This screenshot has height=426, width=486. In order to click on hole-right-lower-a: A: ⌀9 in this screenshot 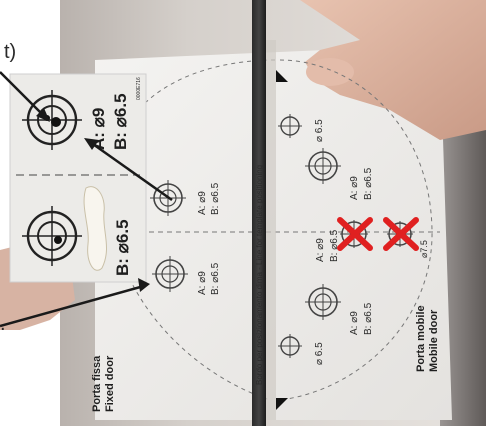, I will do `click(354, 323)`.